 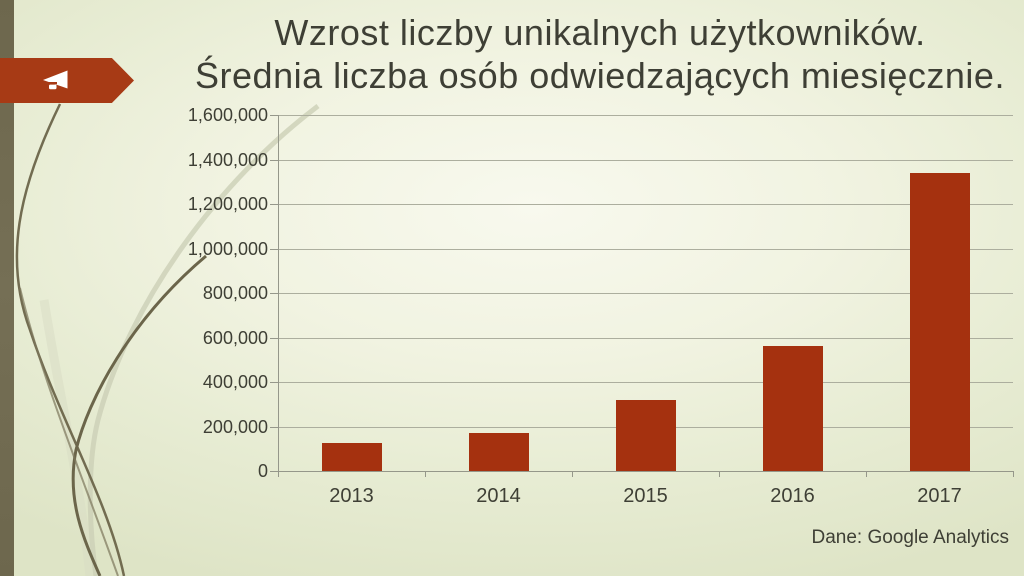 I want to click on bar-2014, so click(x=498, y=452).